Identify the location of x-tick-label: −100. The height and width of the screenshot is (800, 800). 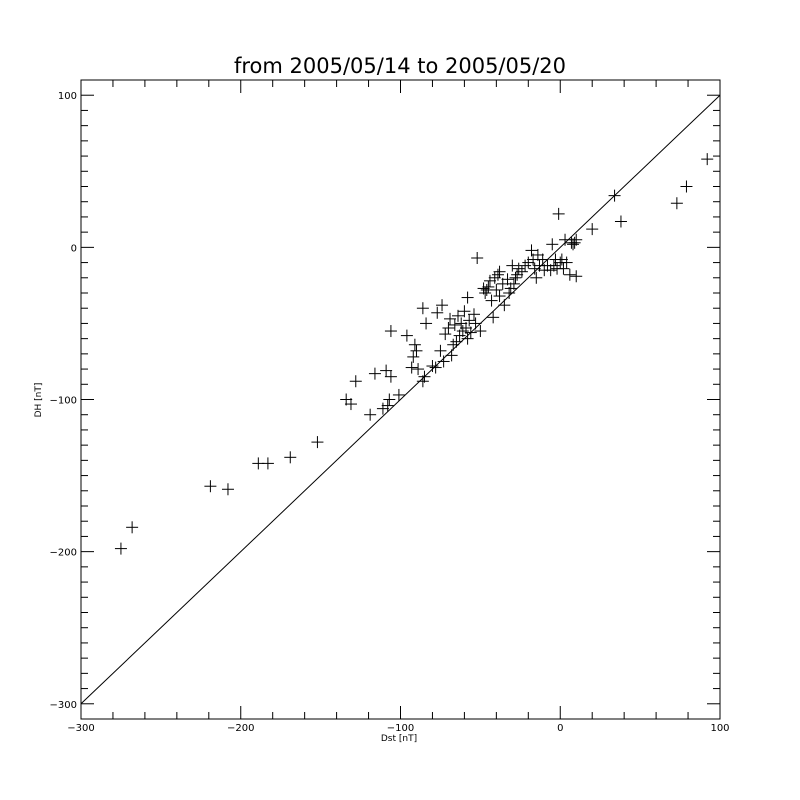
(400, 728).